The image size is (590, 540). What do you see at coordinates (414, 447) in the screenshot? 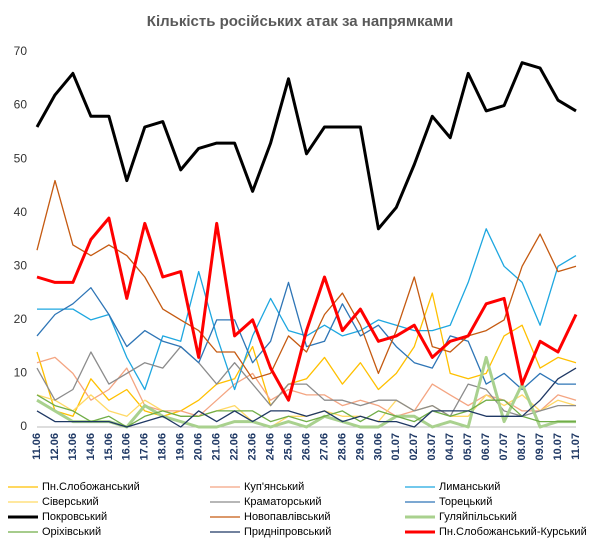
I see `x-tick-label: 02.07` at bounding box center [414, 447].